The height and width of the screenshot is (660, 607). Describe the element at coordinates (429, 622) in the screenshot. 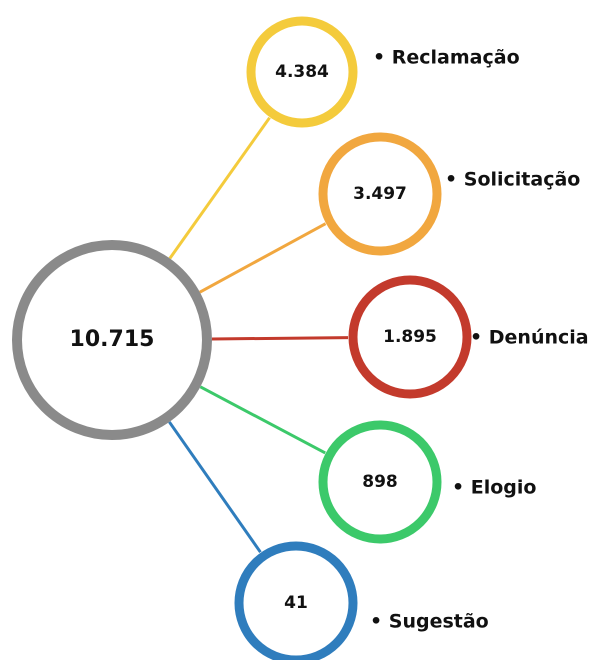

I see `node-label: • Sugestão` at that location.